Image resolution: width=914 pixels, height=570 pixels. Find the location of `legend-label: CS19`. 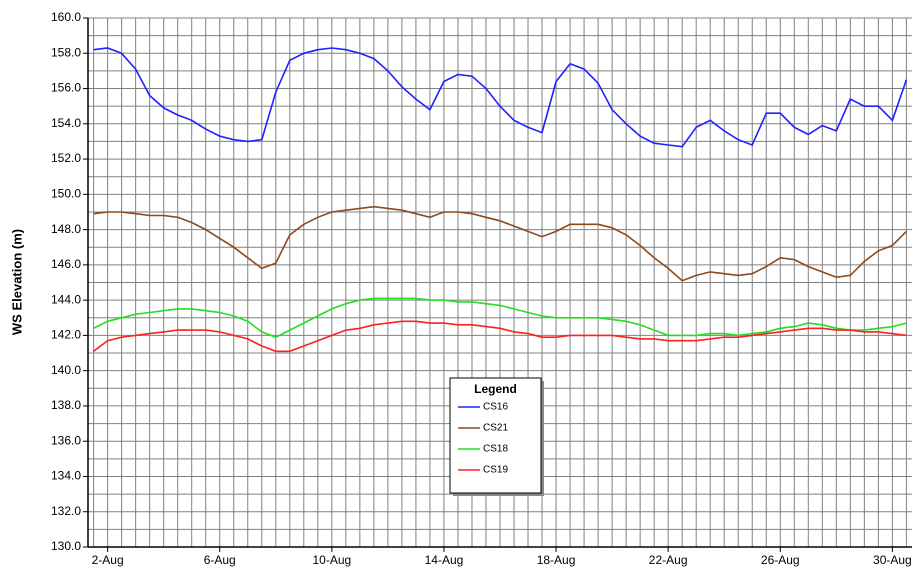

legend-label: CS19 is located at coordinates (495, 470).